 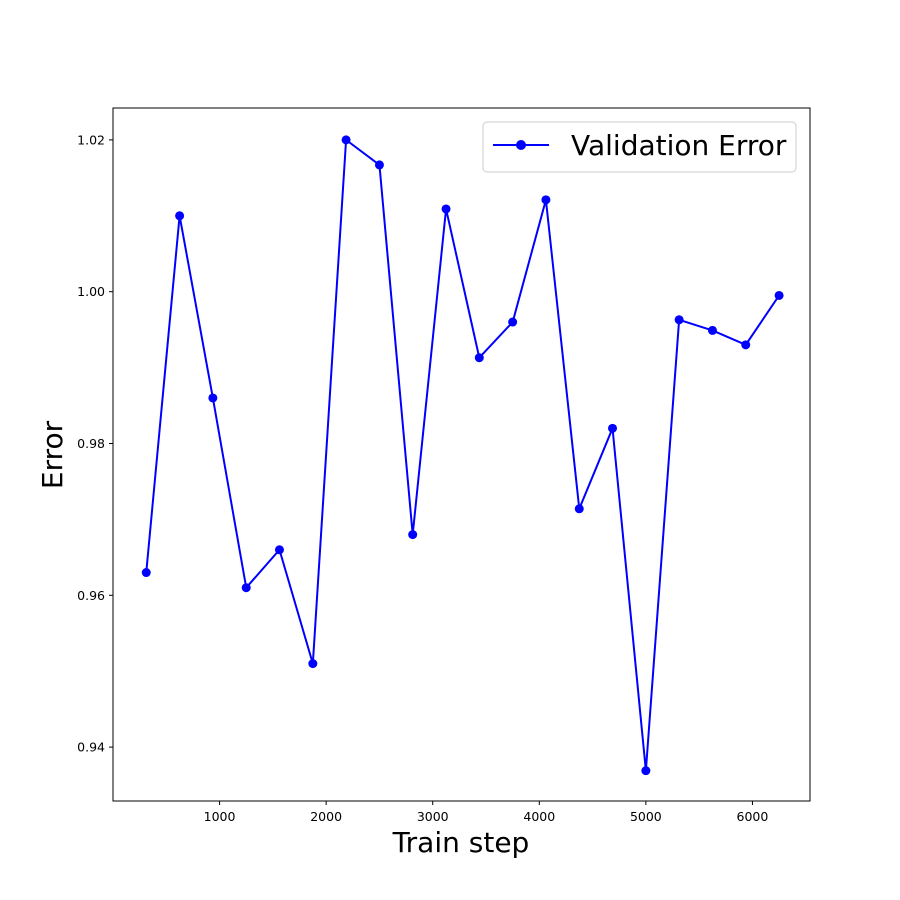 What do you see at coordinates (91, 595) in the screenshot?
I see `y-tick-label: 0.96` at bounding box center [91, 595].